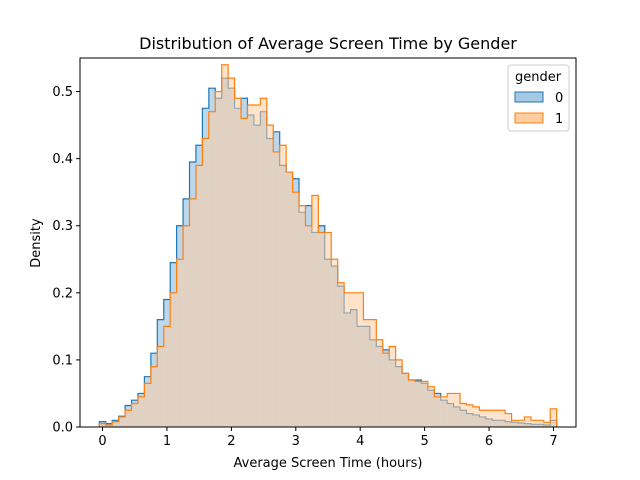 This screenshot has width=640, height=480. I want to click on legend-title: gender, so click(538, 77).